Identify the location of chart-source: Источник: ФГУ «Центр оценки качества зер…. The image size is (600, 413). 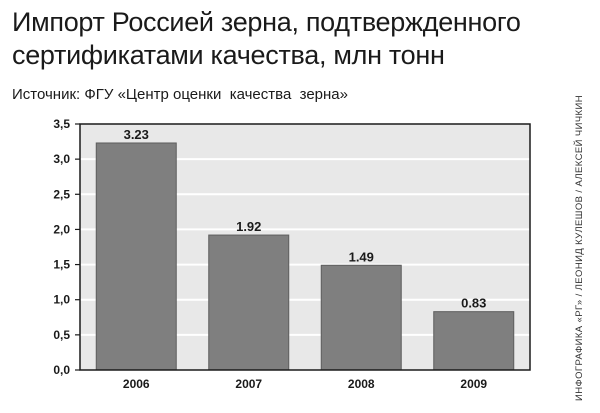
(180, 94).